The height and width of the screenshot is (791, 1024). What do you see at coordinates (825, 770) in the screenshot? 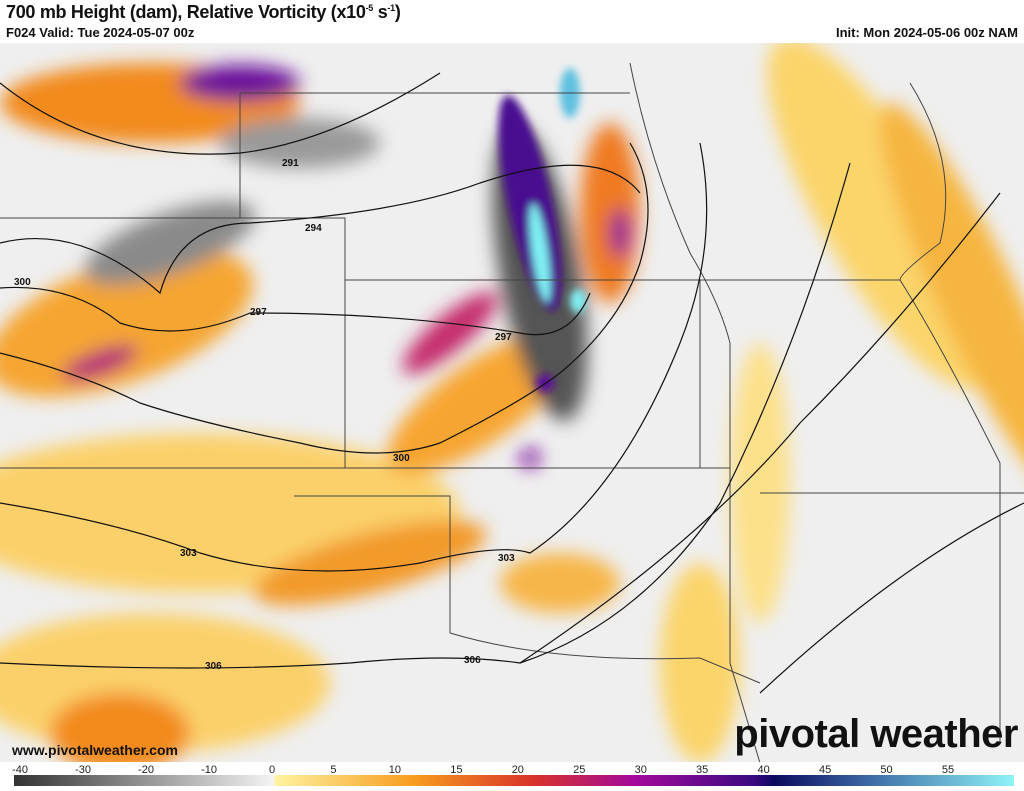
I see `colorbar-tick-label: 45` at bounding box center [825, 770].